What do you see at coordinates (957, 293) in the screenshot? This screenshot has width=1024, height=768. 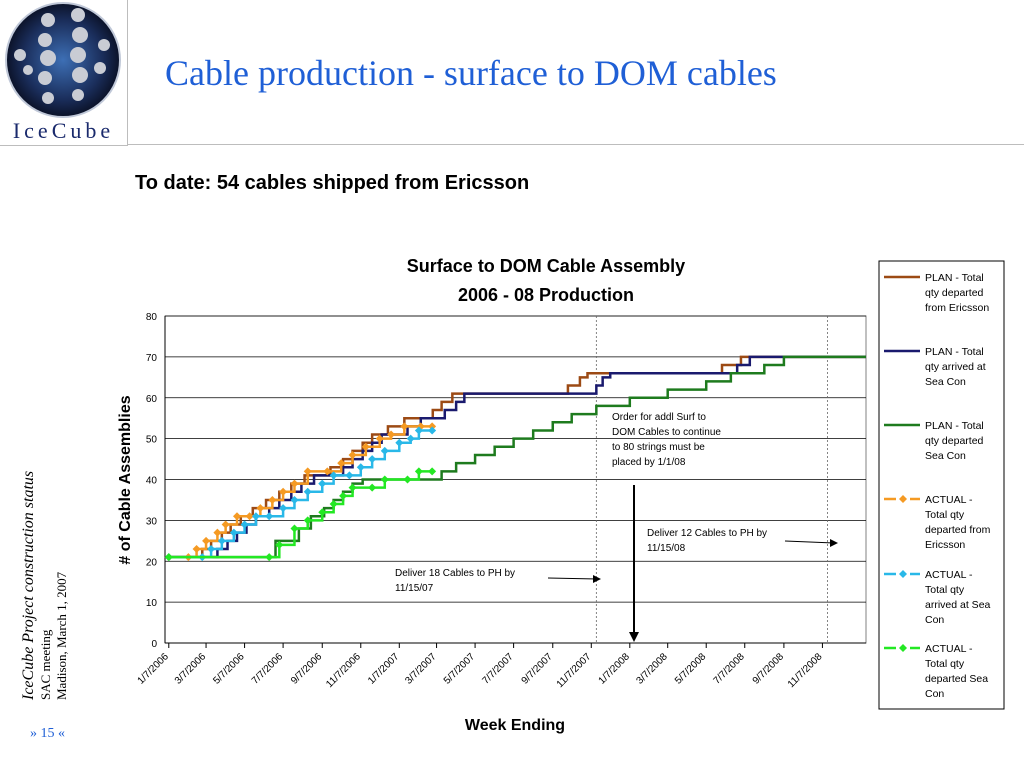 I see `legend-label: PLAN - Total qty departed from Ericsson` at bounding box center [957, 293].